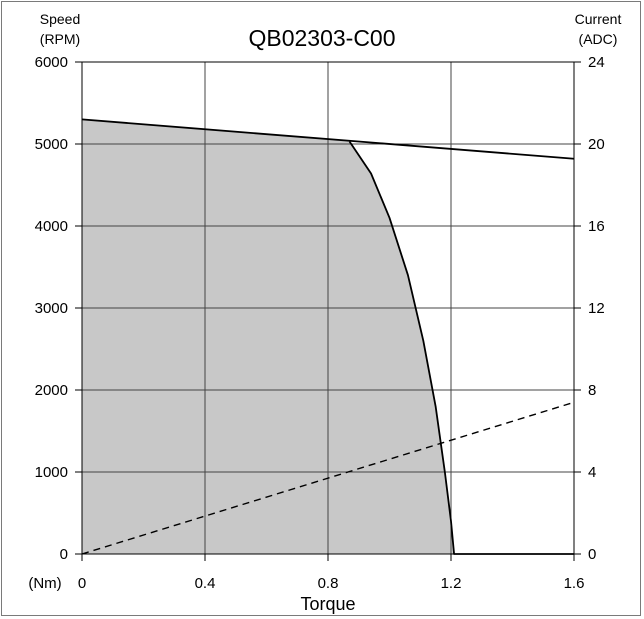 The image size is (644, 619). I want to click on right-y-tick-label: 4, so click(592, 472).